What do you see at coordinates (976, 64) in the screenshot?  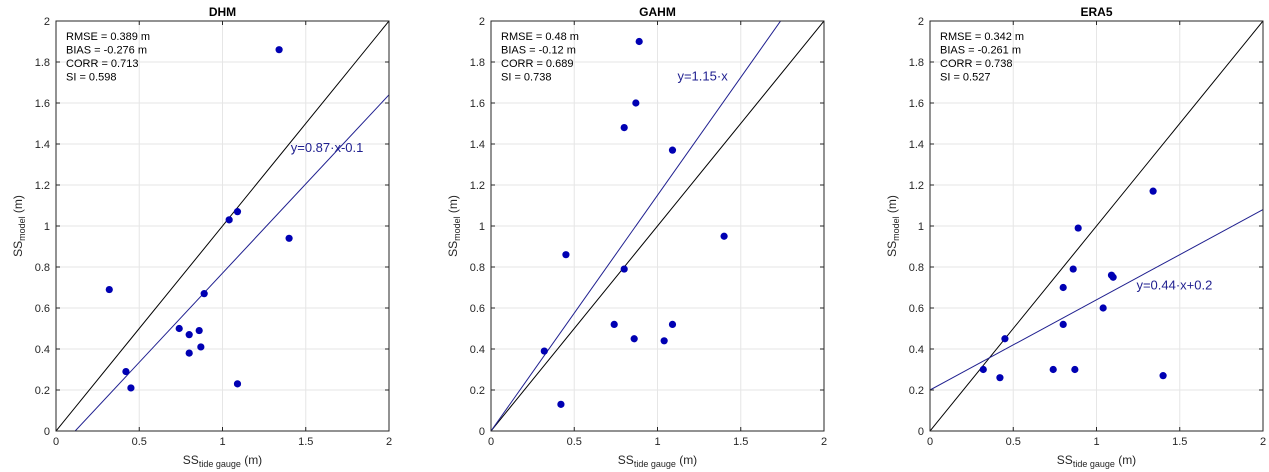 I see `stat-line-3: CORR = 0.738` at bounding box center [976, 64].